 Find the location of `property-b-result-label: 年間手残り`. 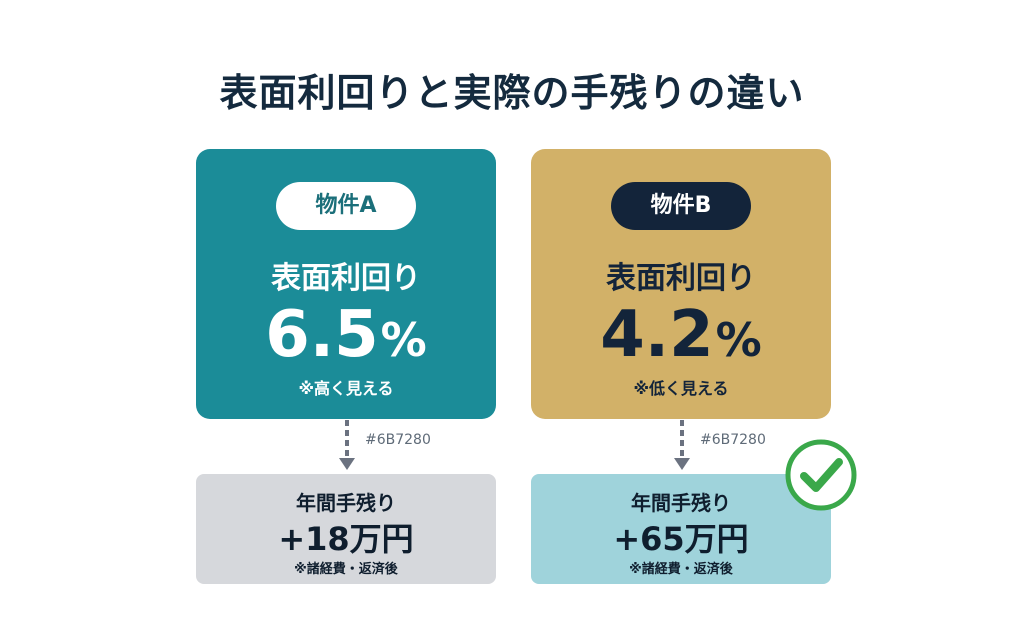

property-b-result-label: 年間手残り is located at coordinates (681, 503).